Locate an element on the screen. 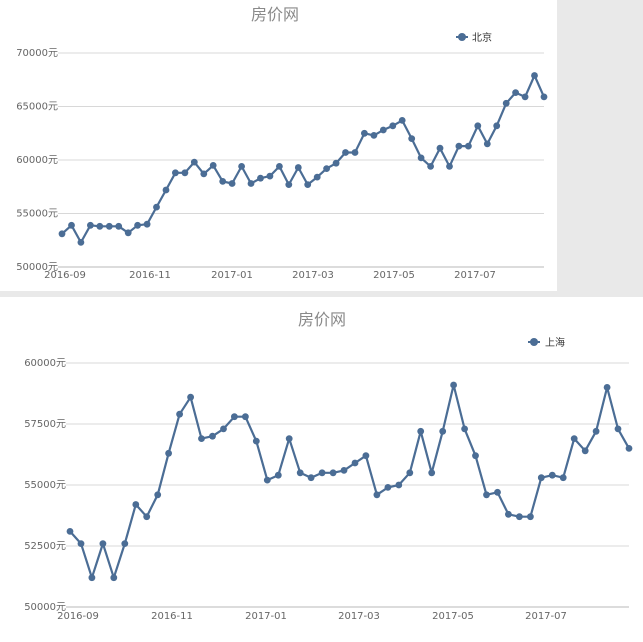  y-tick-label: 50000元 is located at coordinates (37, 267).